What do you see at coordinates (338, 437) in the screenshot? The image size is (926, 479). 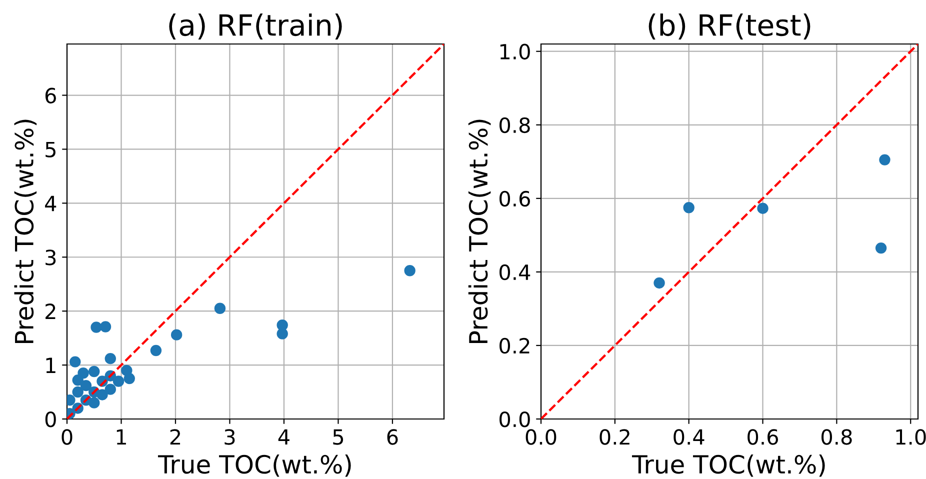 I see `x-tick-label: 5` at bounding box center [338, 437].